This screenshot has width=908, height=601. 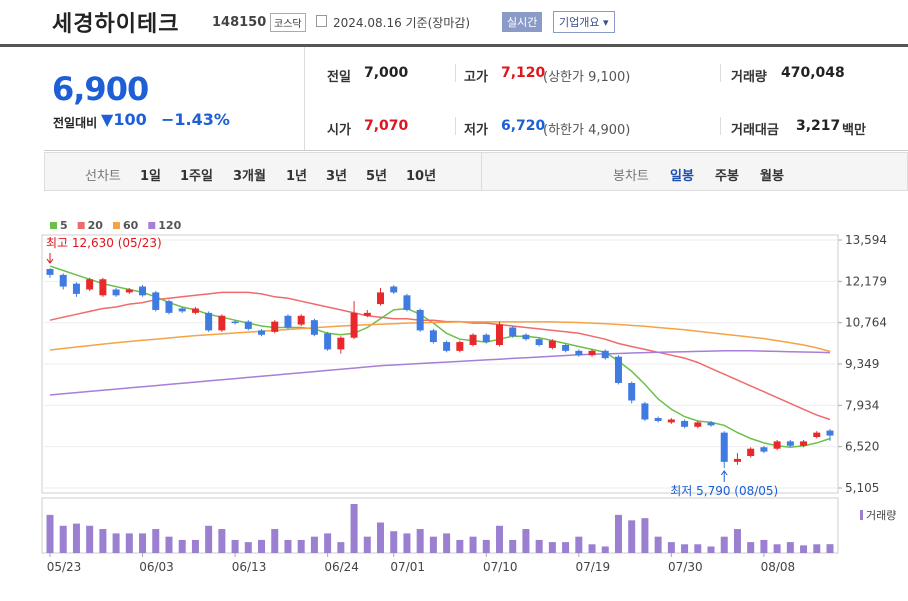 I want to click on tab-group-label: 봉차트, so click(x=631, y=176).